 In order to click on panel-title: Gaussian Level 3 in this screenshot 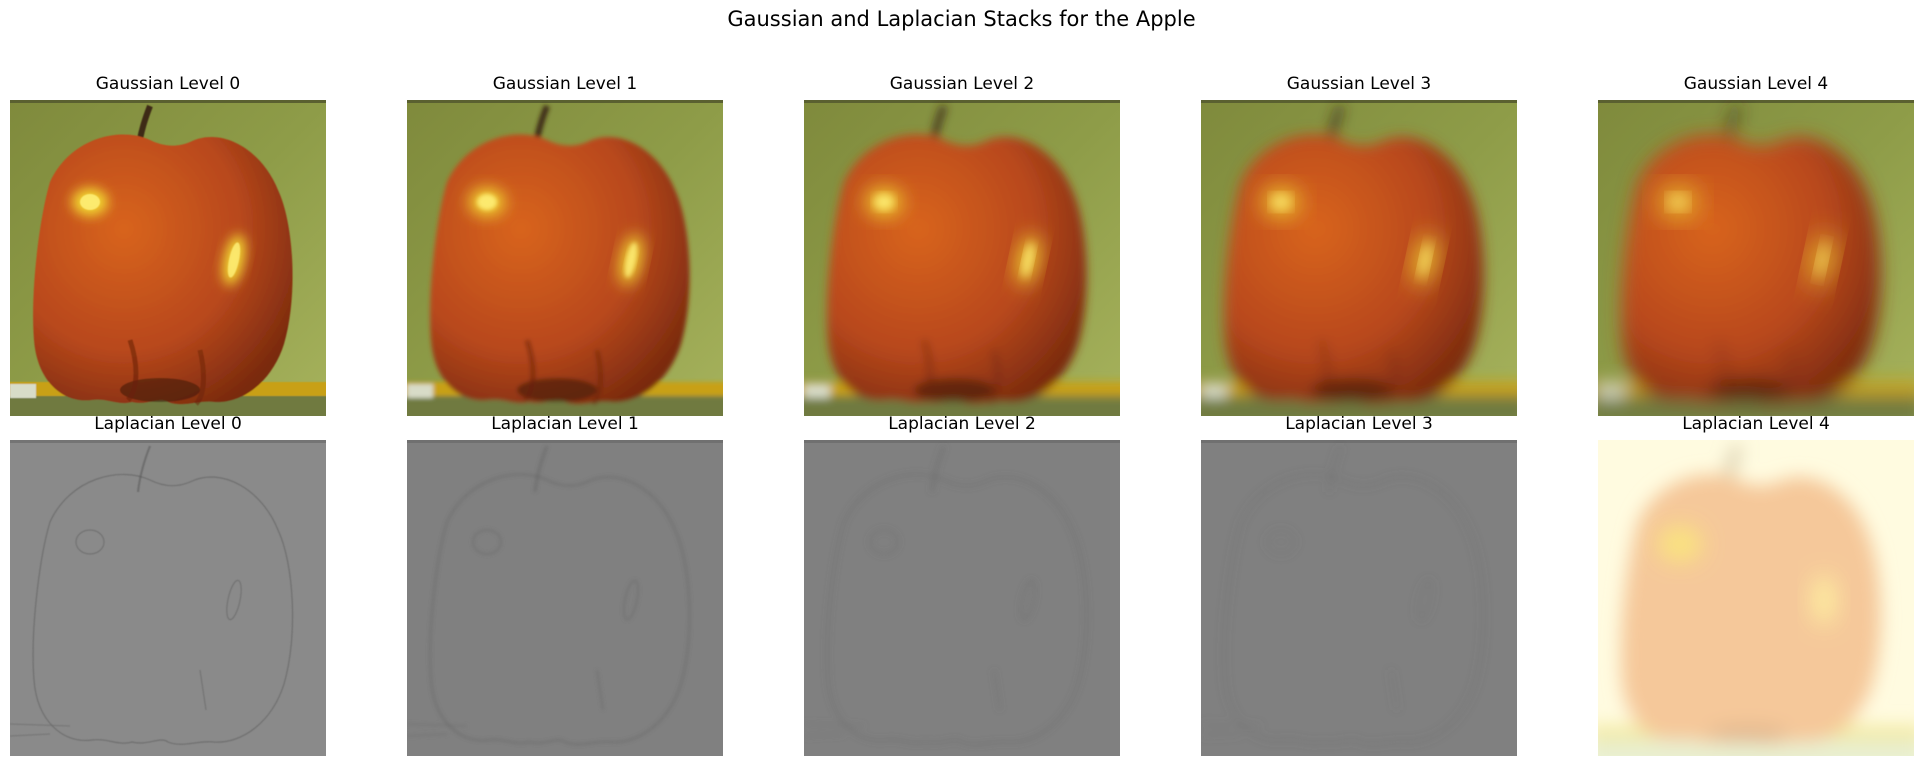, I will do `click(1359, 84)`.